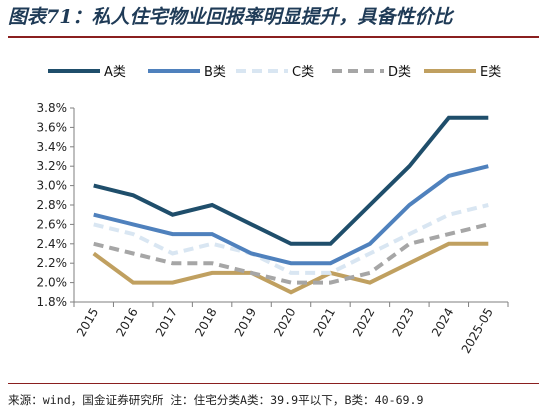 The height and width of the screenshot is (416, 547). Describe the element at coordinates (166, 322) in the screenshot. I see `x-tick-label: 2017` at that location.